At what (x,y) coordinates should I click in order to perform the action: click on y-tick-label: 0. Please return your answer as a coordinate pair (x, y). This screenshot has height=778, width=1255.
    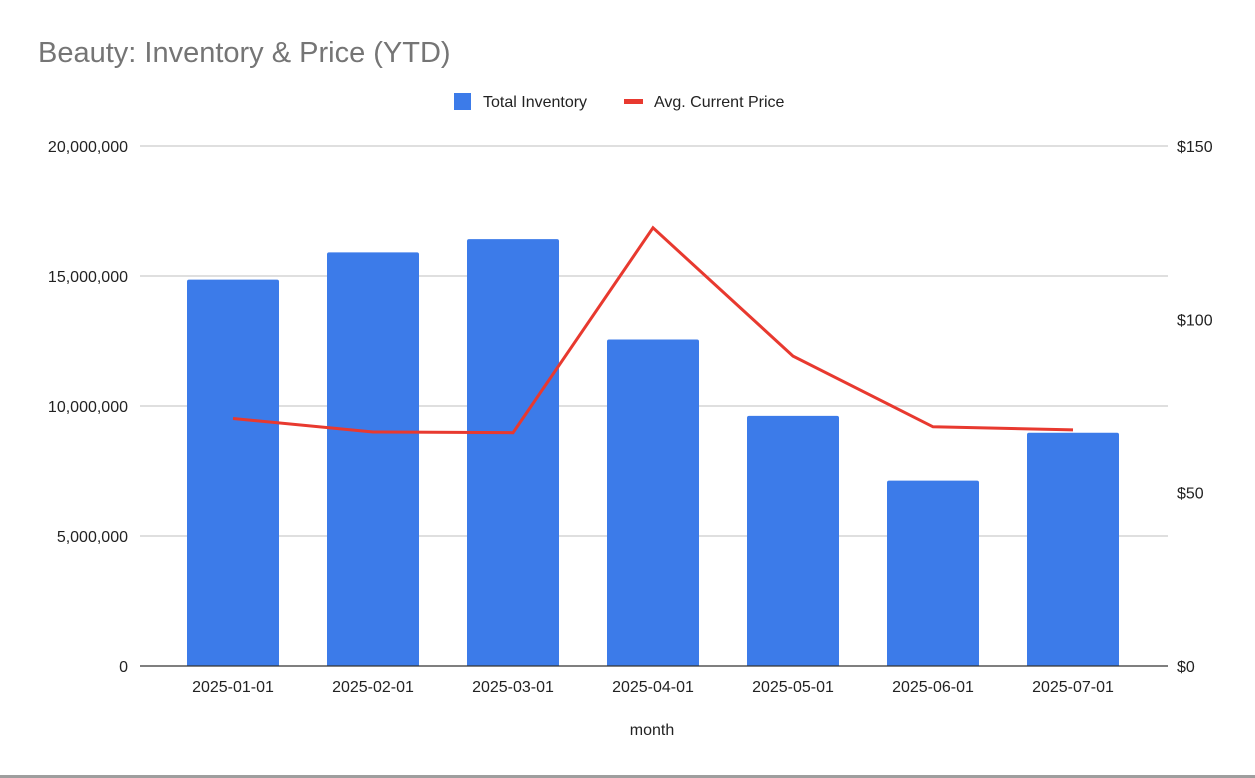
    Looking at the image, I should click on (123, 667).